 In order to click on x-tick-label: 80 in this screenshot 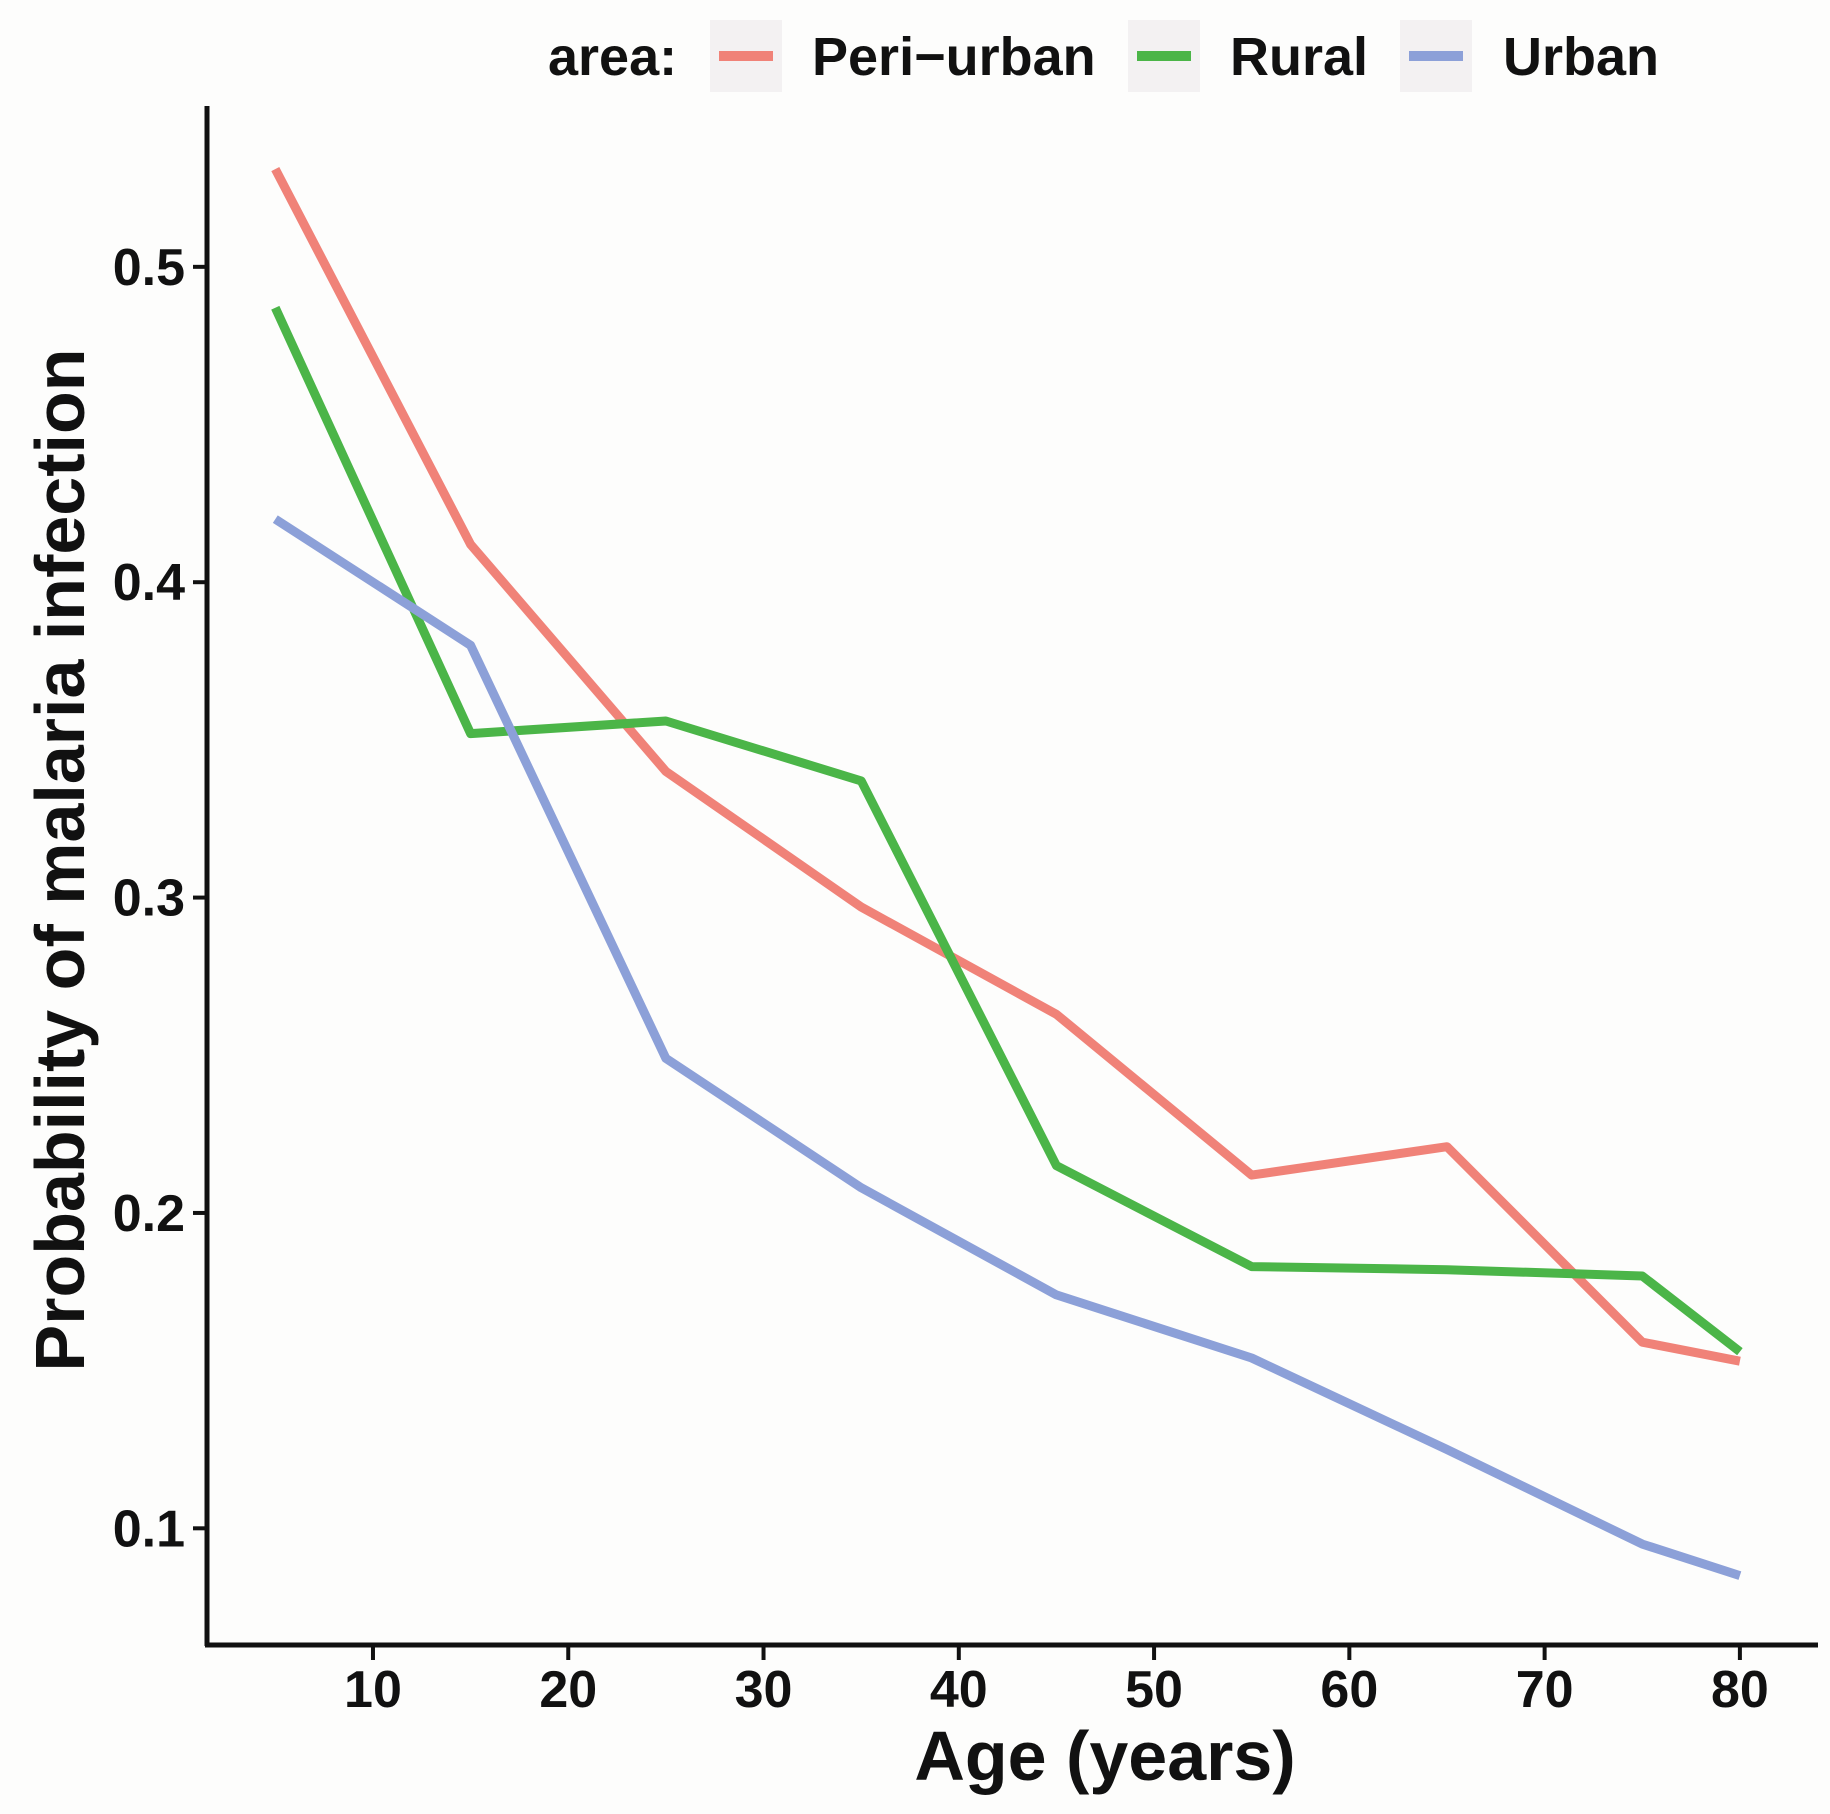, I will do `click(1740, 1690)`.